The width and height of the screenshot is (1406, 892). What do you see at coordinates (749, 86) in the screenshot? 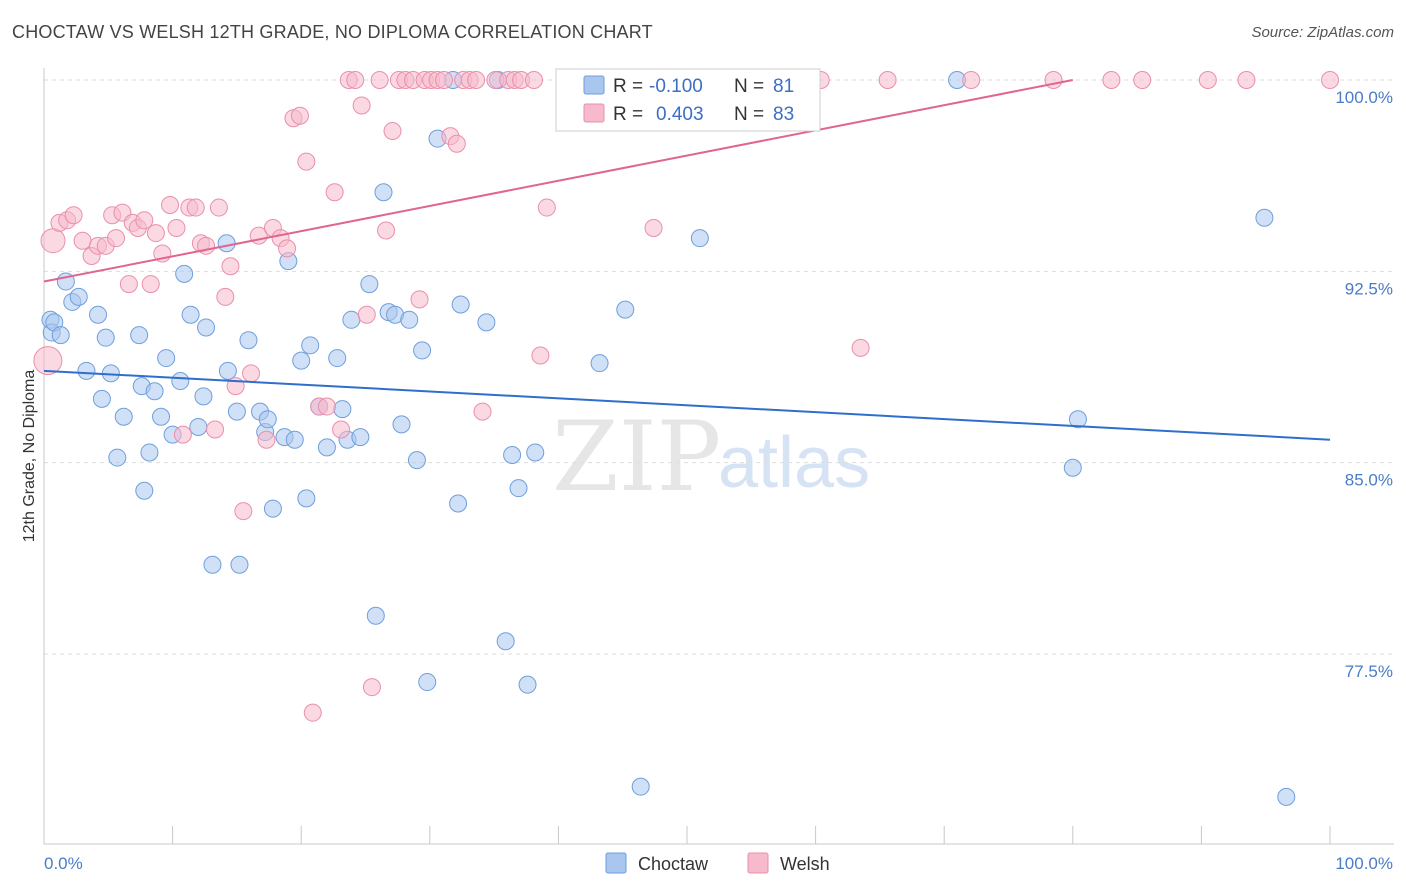
I see `legend-n-label-choctaw: N =` at bounding box center [749, 86].